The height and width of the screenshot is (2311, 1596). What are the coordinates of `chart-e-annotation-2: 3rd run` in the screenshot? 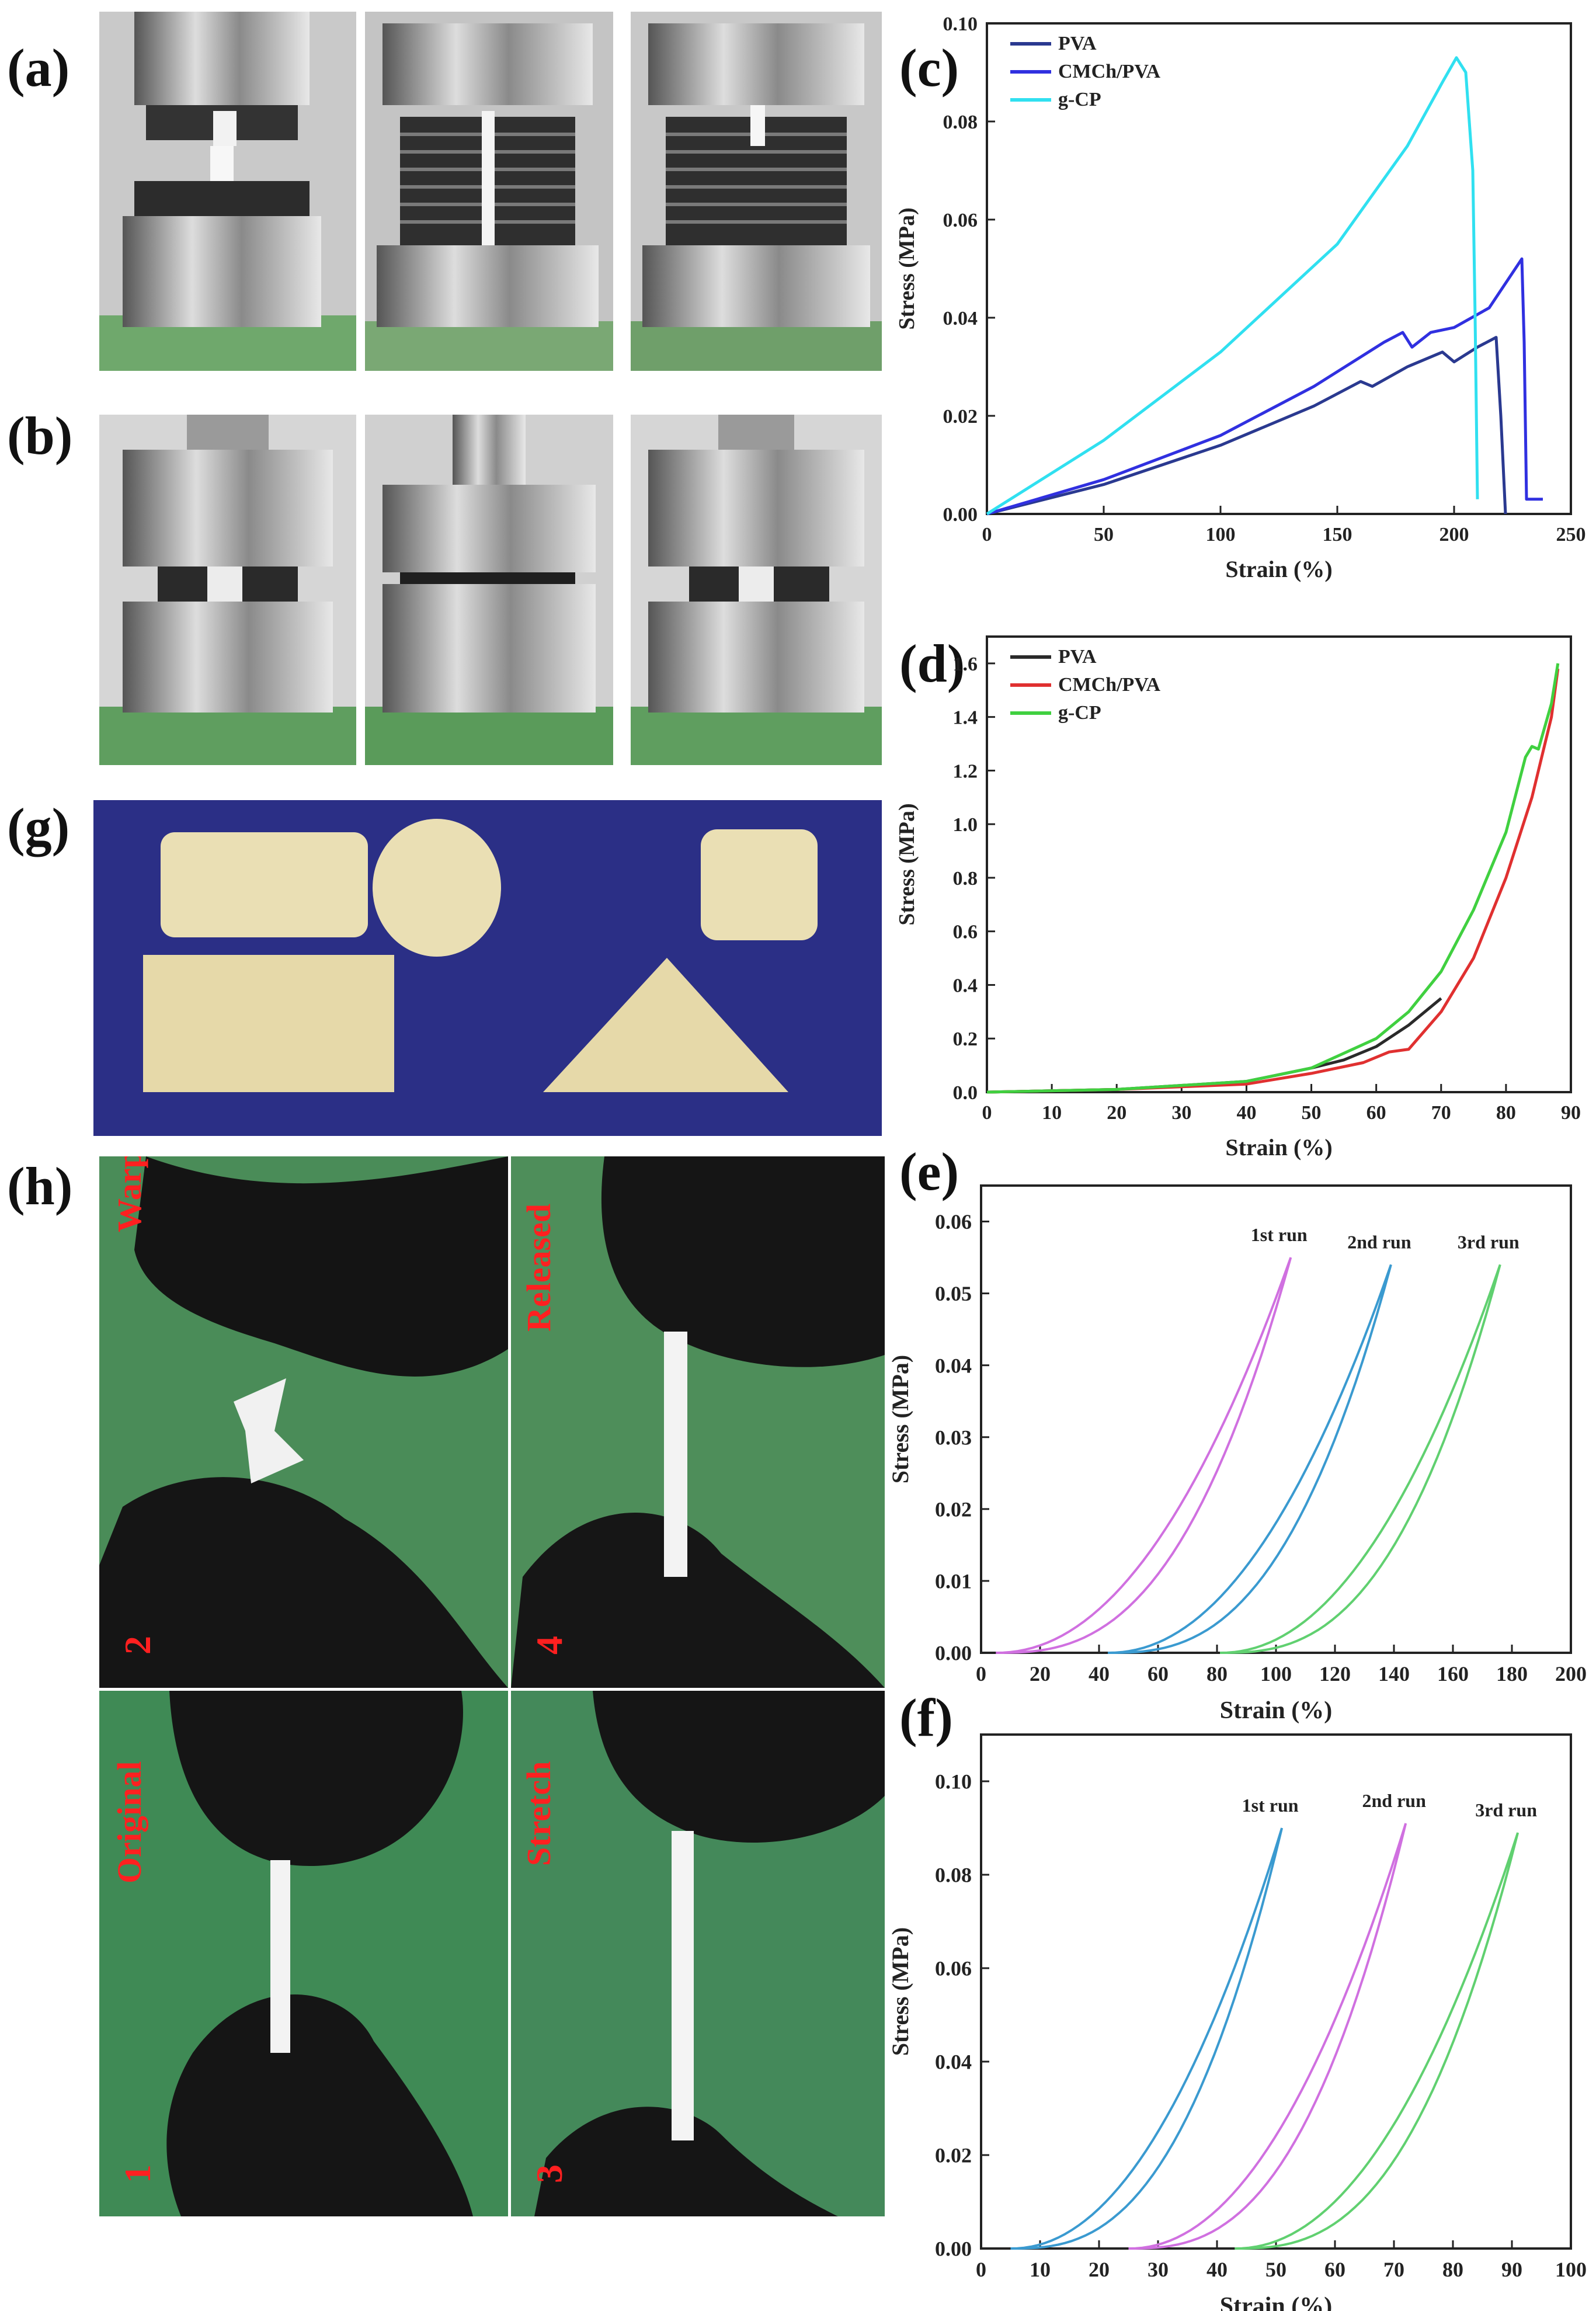 It's located at (1488, 1241).